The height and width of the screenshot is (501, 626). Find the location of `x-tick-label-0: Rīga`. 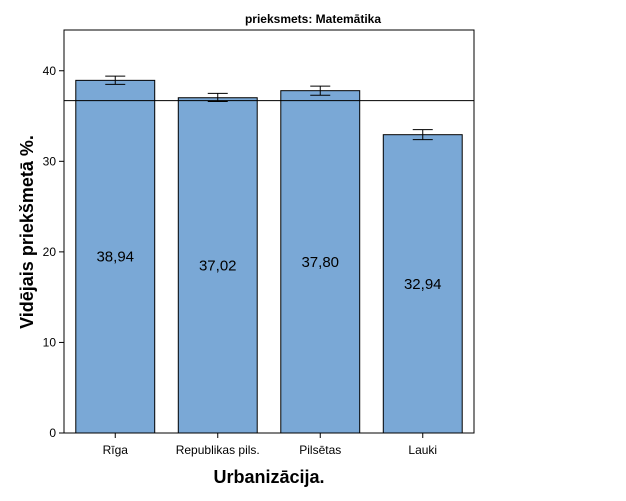

x-tick-label-0: Rīga is located at coordinates (116, 450).